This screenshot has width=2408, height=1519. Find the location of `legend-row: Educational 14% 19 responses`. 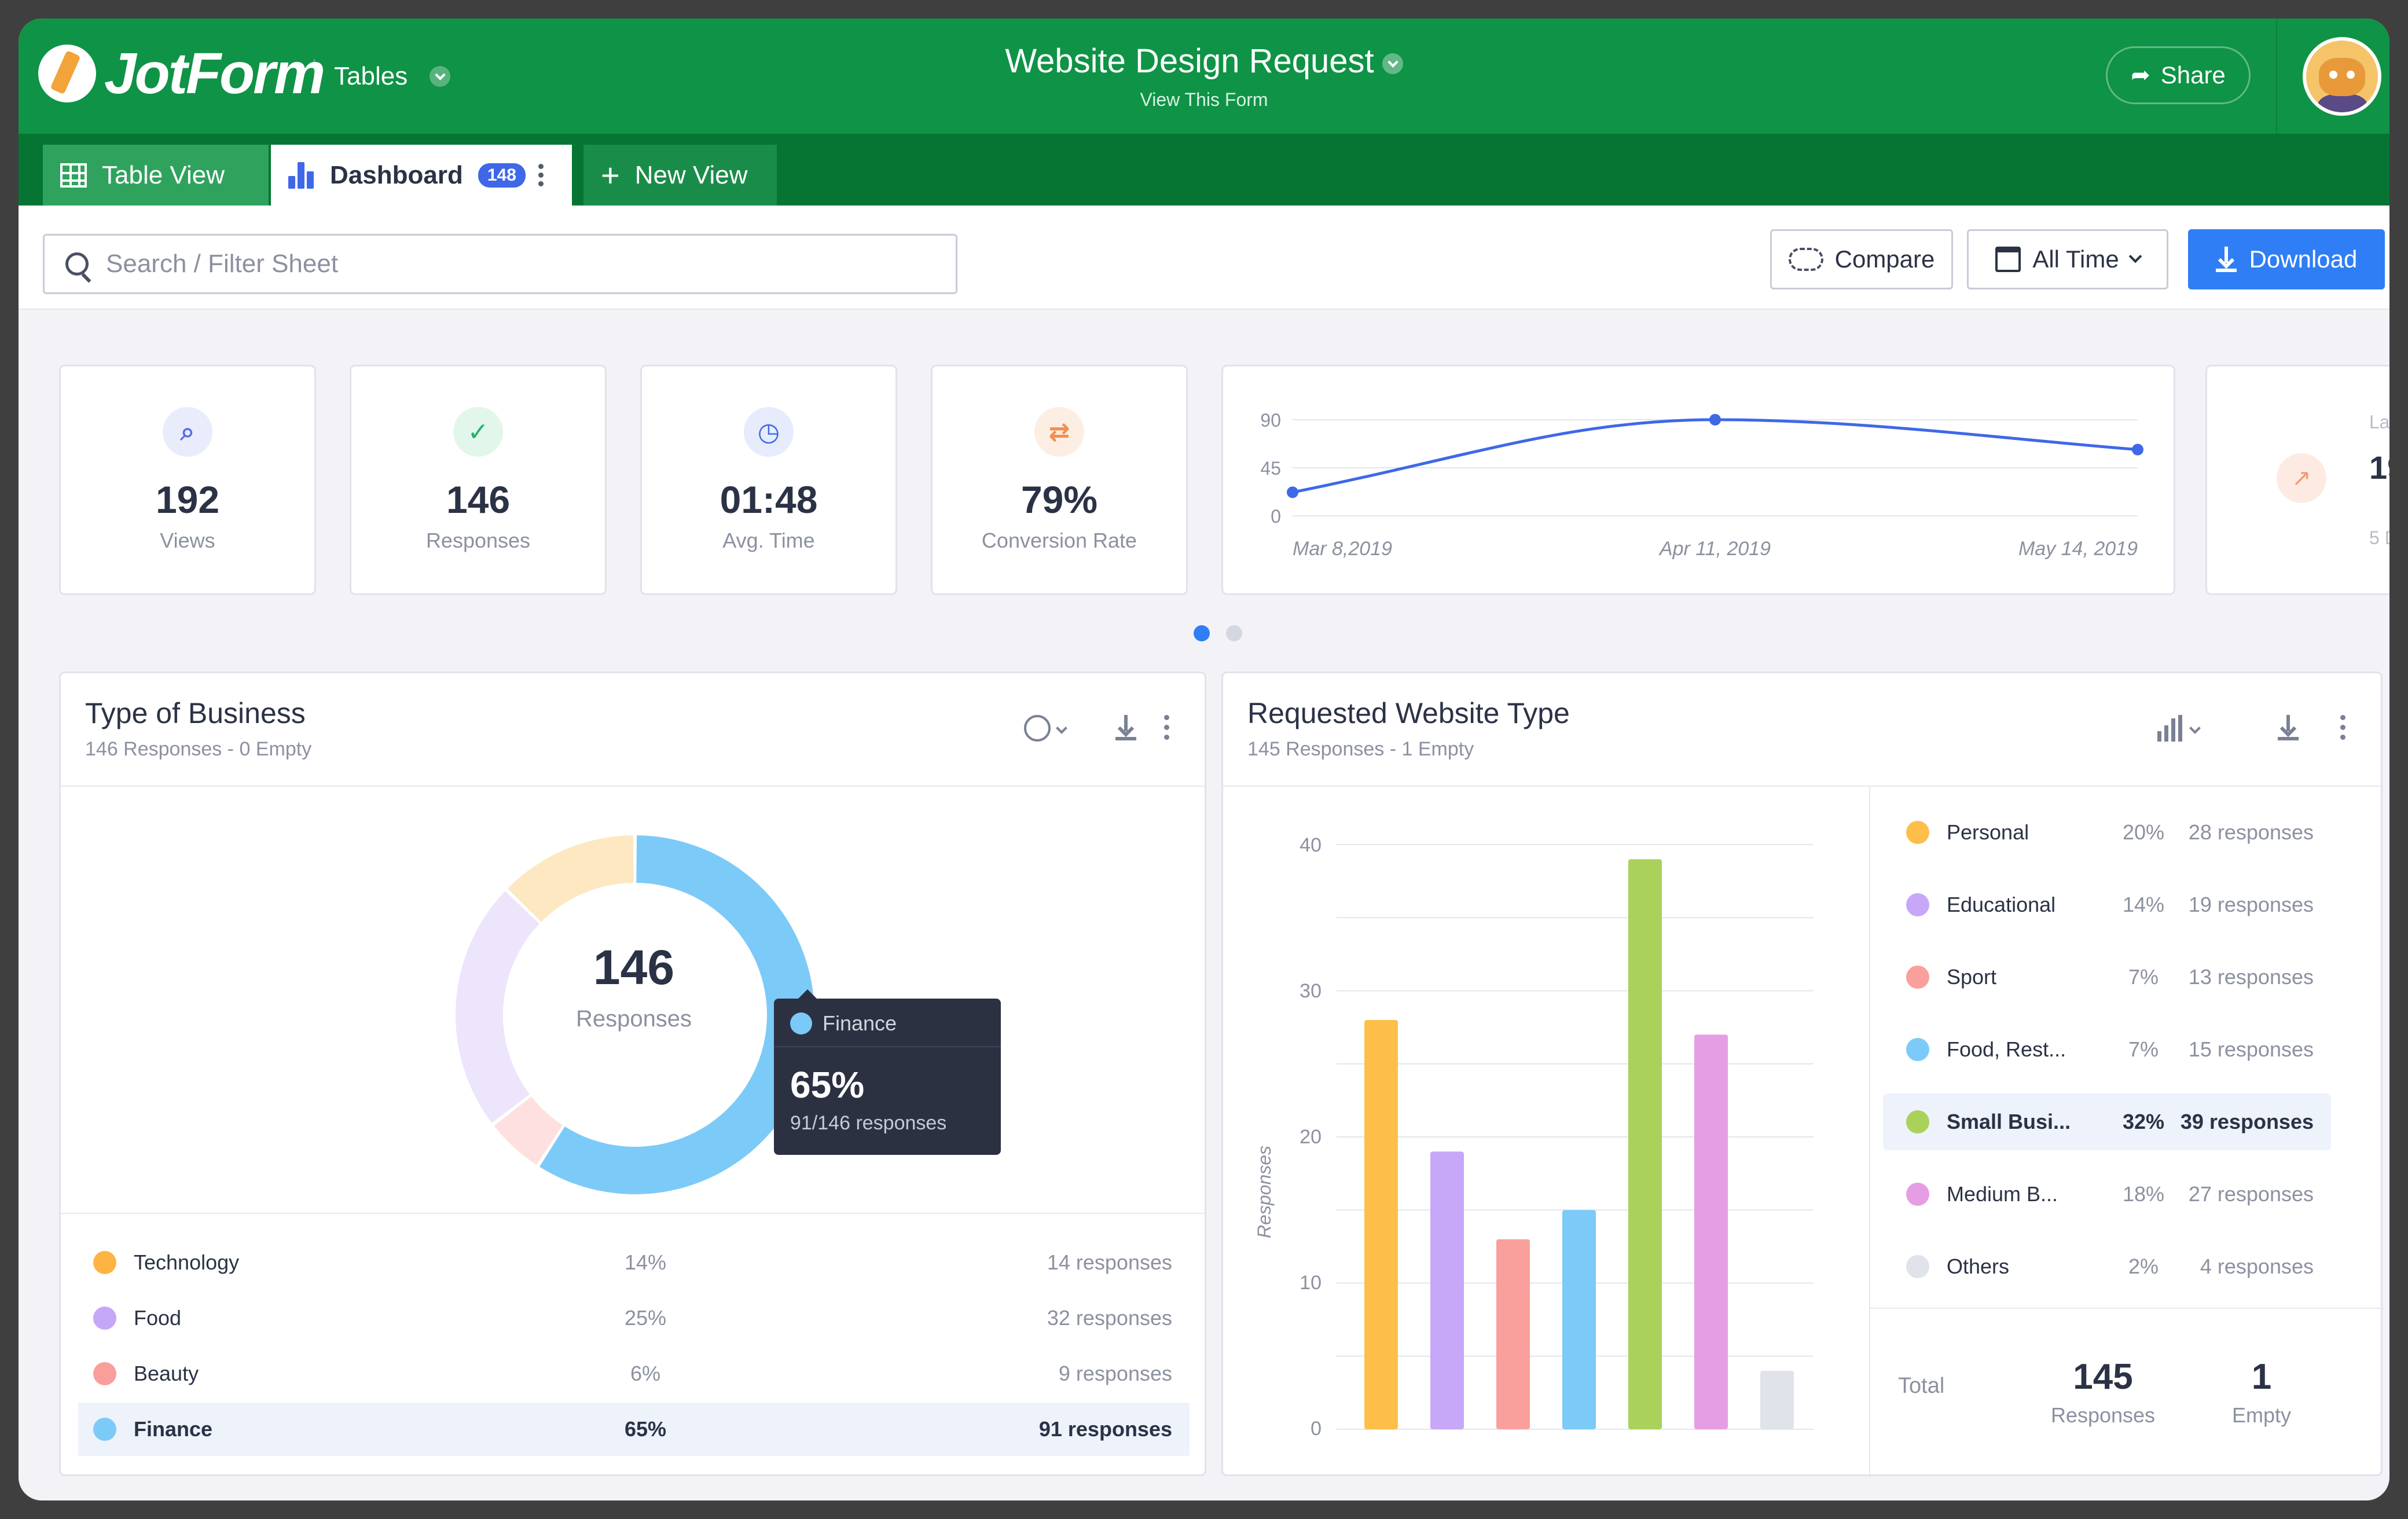

legend-row: Educational 14% 19 responses is located at coordinates (2107, 904).